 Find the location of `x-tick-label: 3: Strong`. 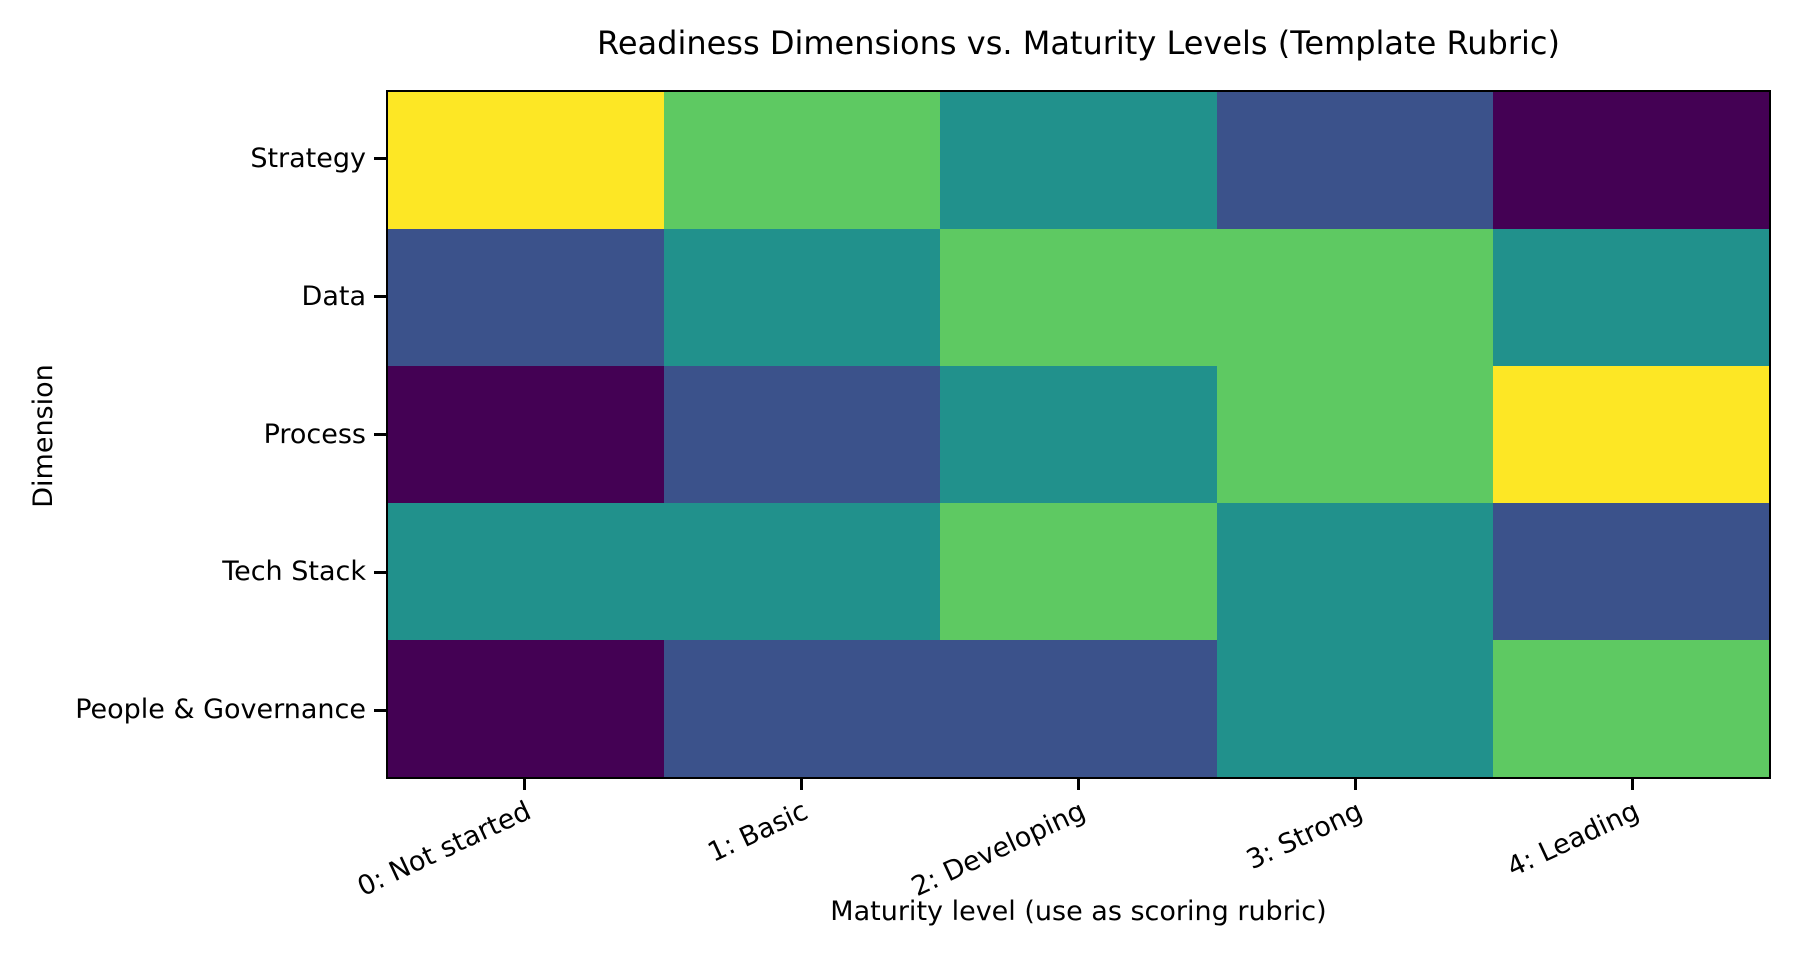

x-tick-label: 3: Strong is located at coordinates (1304, 835).